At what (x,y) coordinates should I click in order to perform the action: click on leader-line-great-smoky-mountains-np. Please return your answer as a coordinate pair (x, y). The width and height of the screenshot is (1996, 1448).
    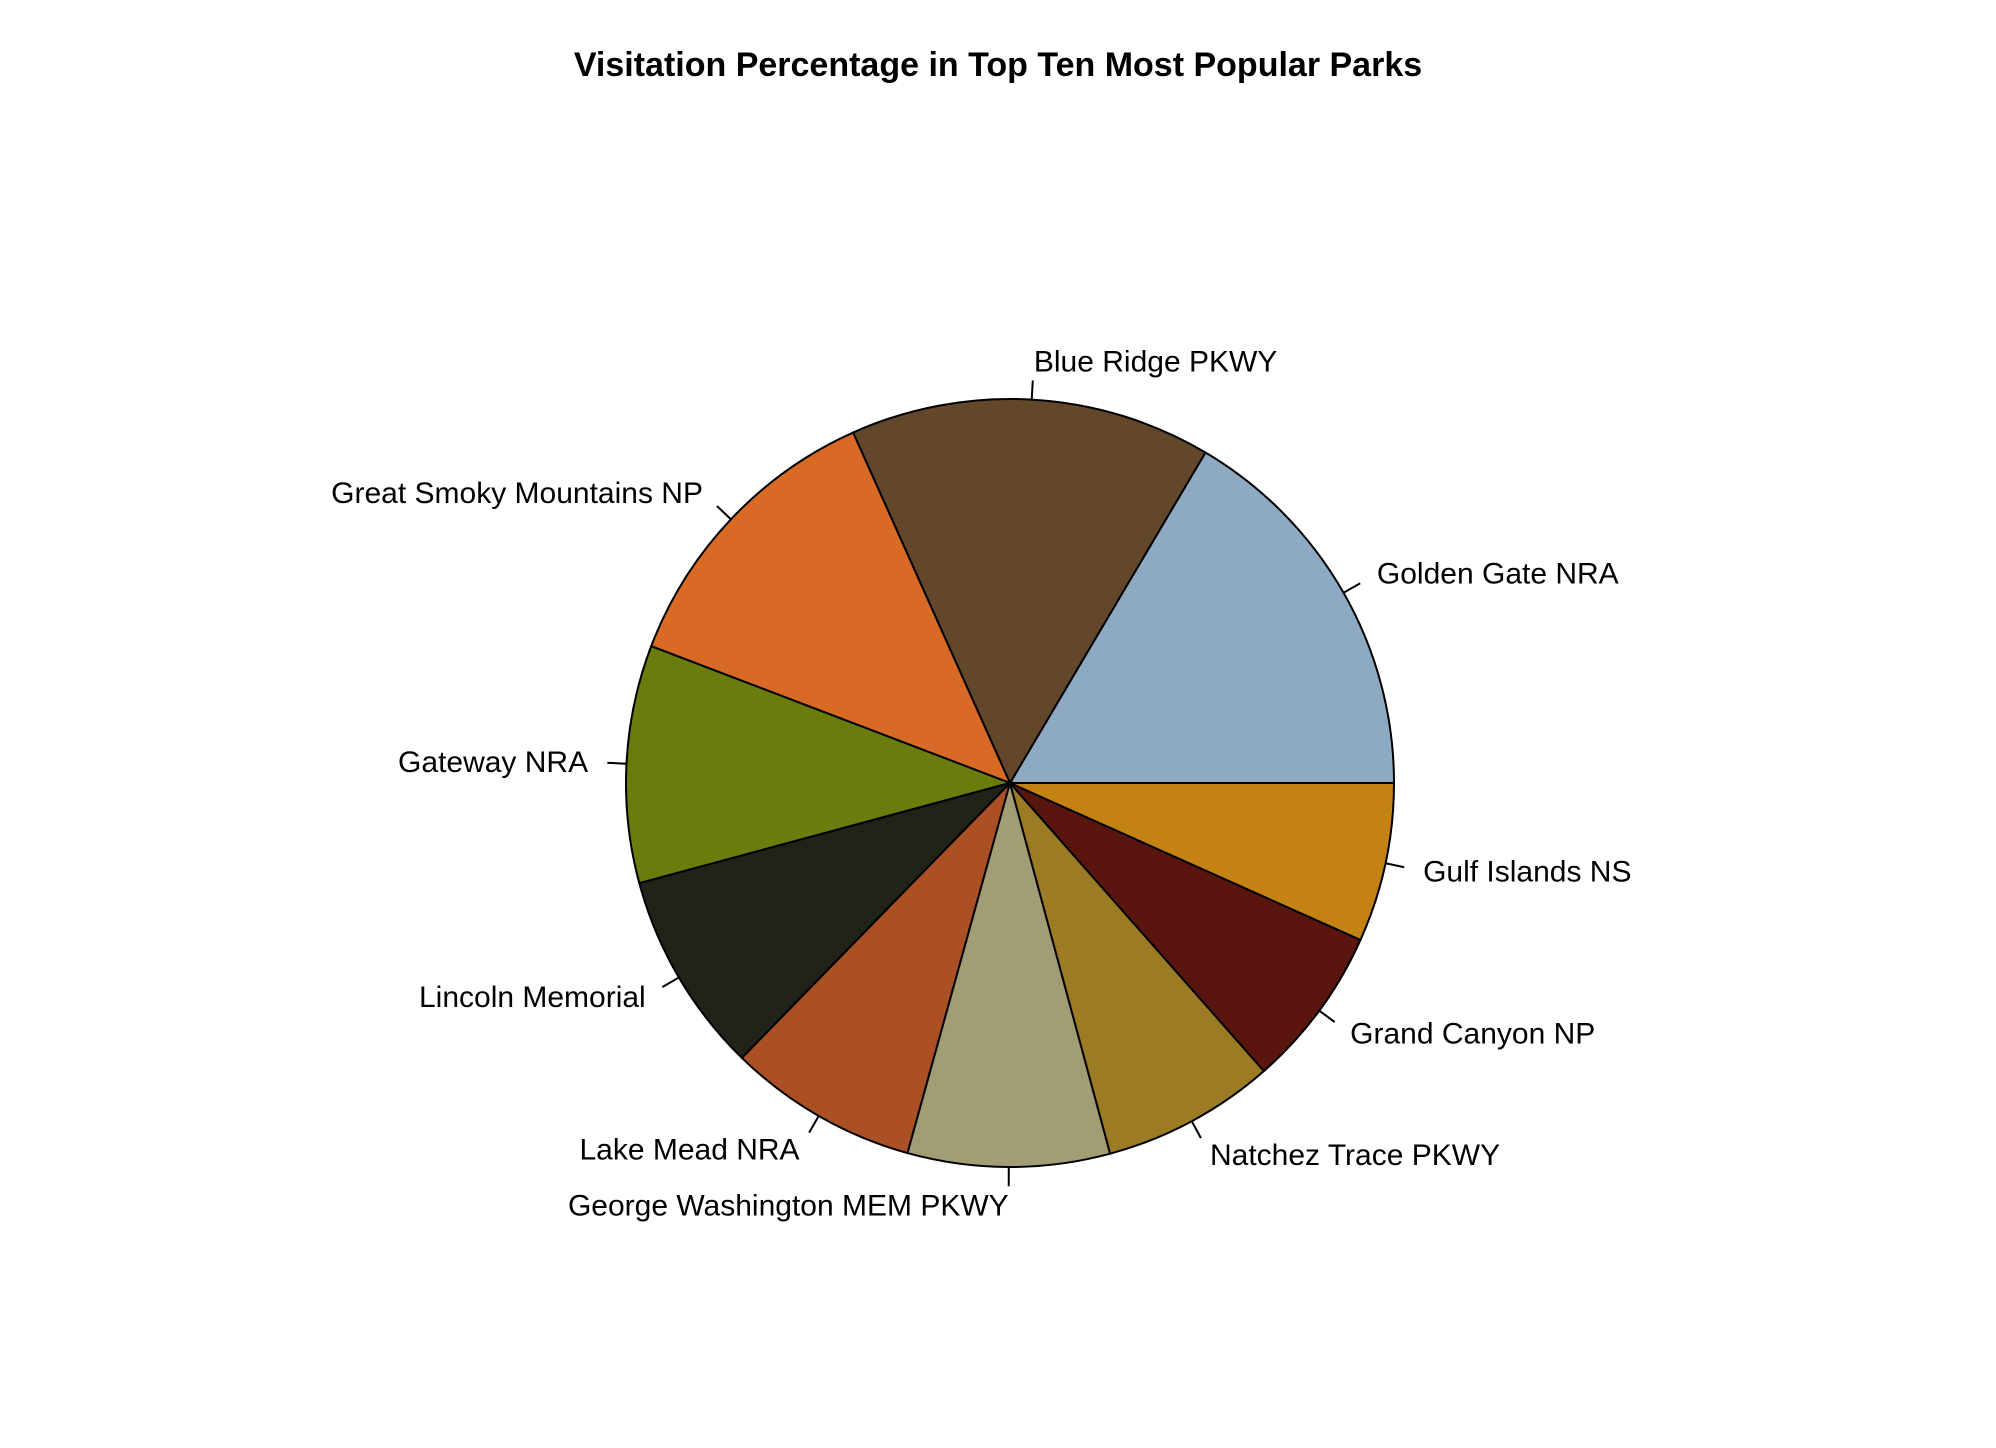
    Looking at the image, I should click on (724, 512).